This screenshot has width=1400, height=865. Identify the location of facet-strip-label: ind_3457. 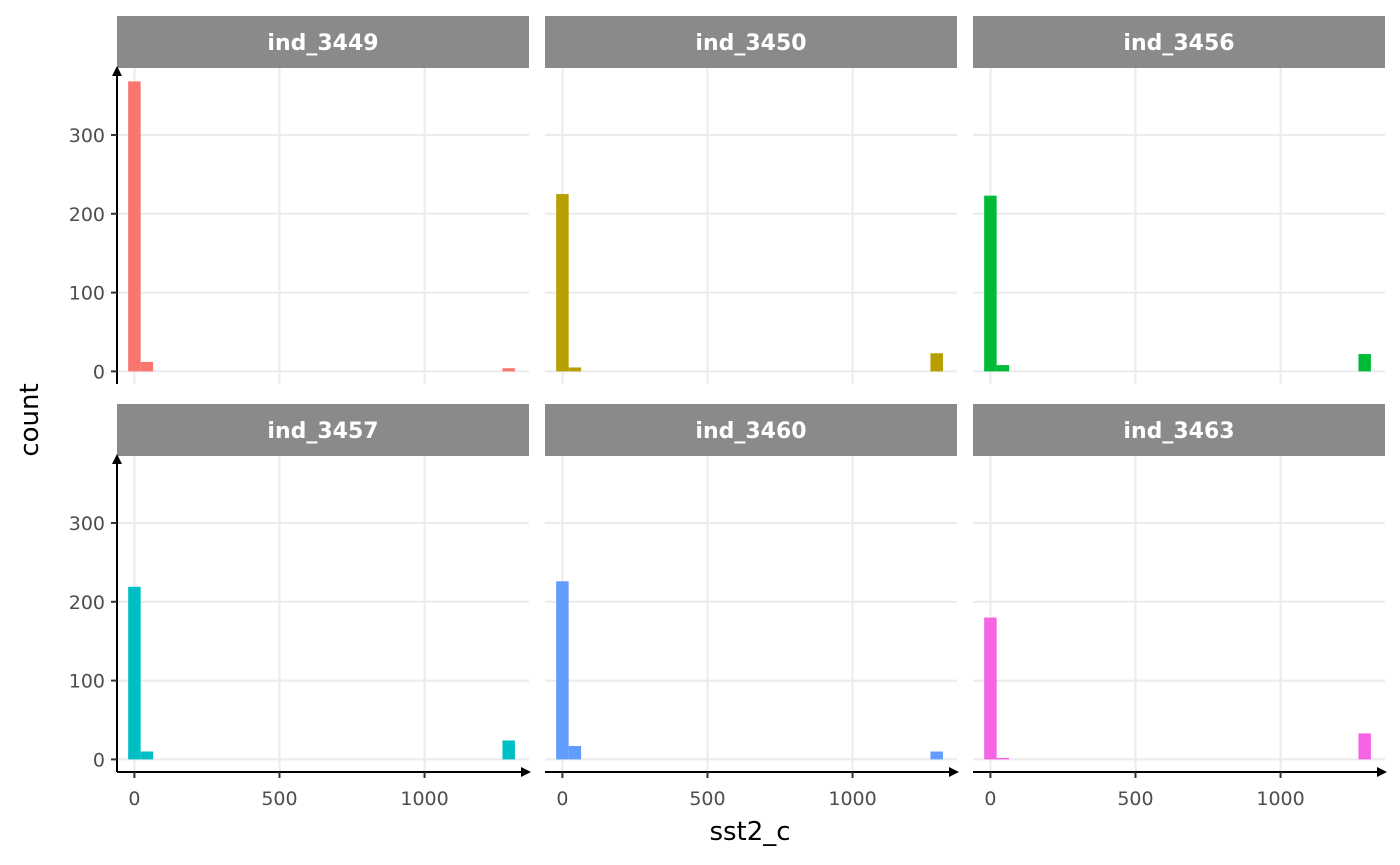
(322, 431).